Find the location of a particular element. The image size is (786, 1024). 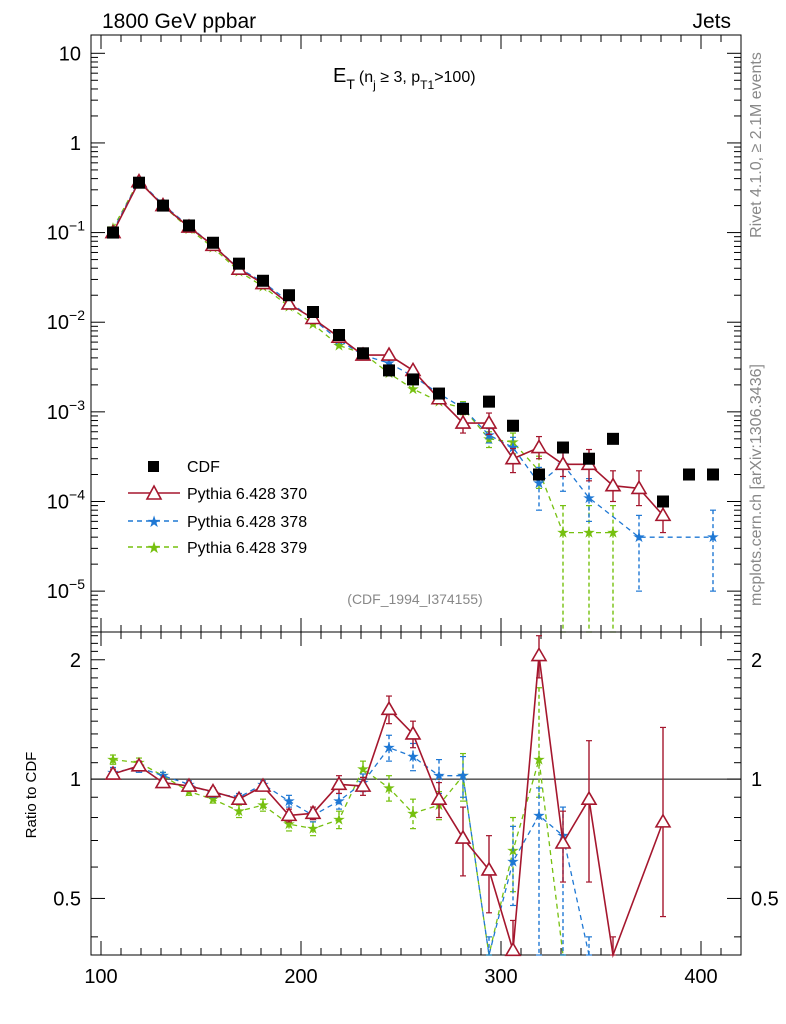

main-ytick-label: 10 is located at coordinates (70, 54).